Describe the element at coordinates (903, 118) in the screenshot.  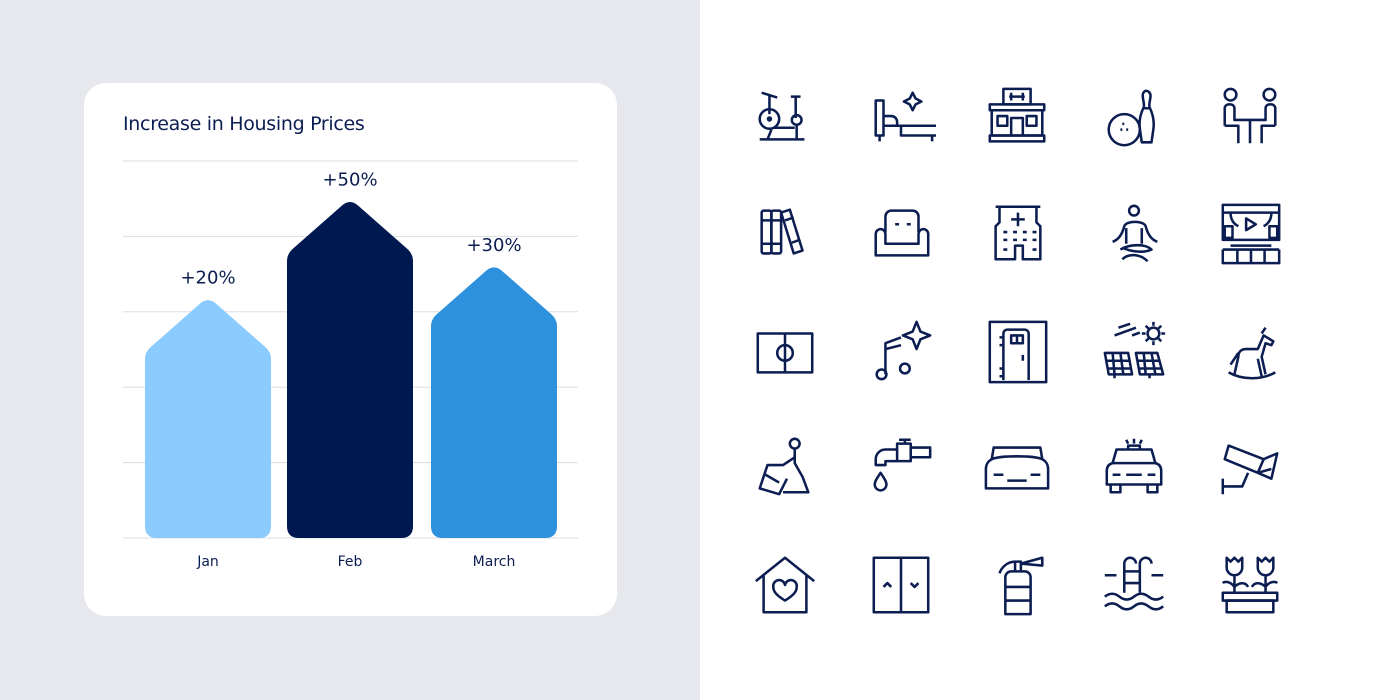
I see `bed-sparkle-icon` at that location.